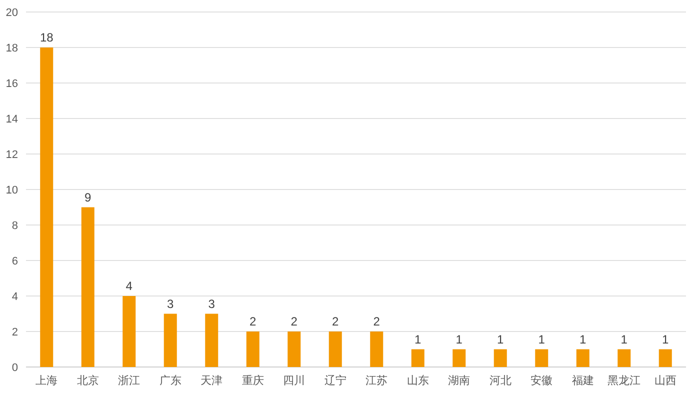  I want to click on y-tick-label: 10, so click(12, 190).